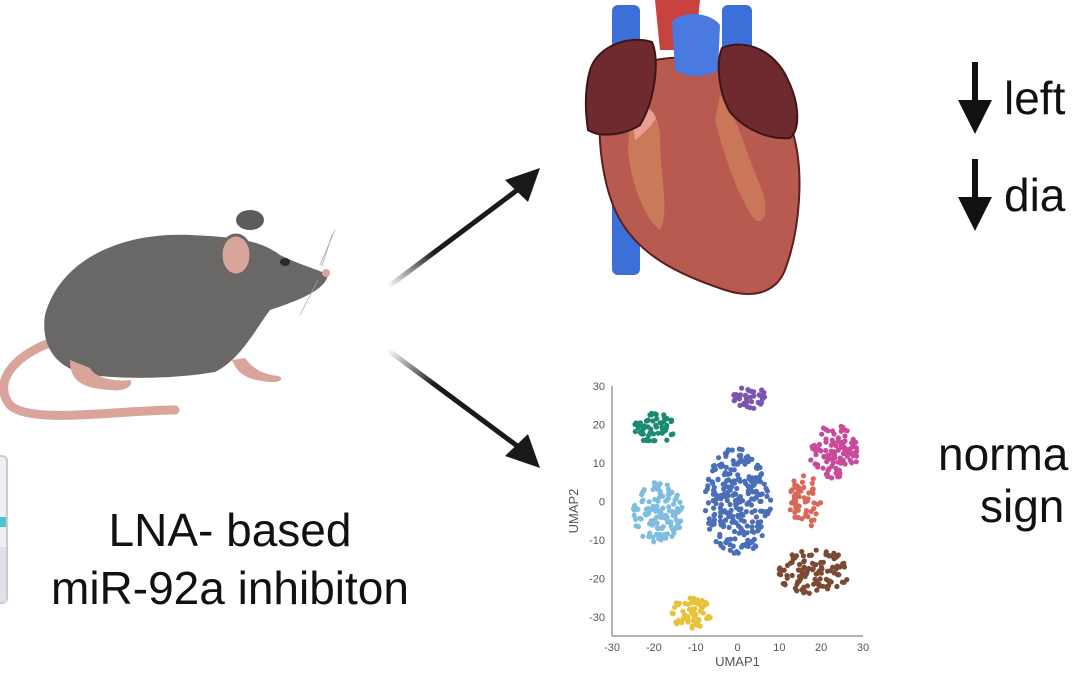 The image size is (1080, 675). I want to click on y-tick-label: 20, so click(599, 425).